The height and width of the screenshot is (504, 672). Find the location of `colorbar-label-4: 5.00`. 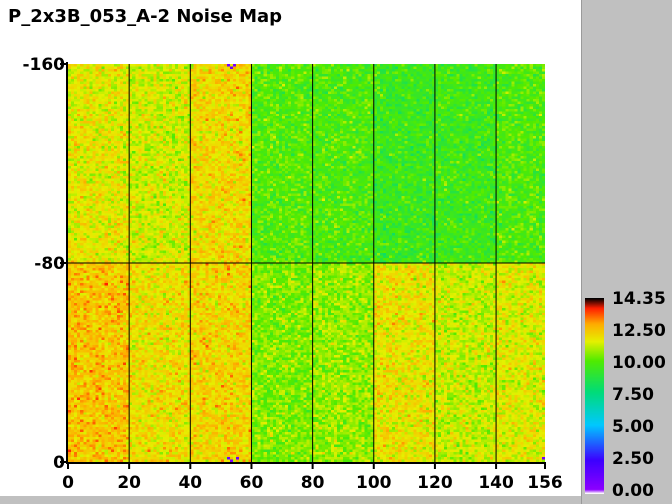

colorbar-label-4: 5.00 is located at coordinates (633, 427).